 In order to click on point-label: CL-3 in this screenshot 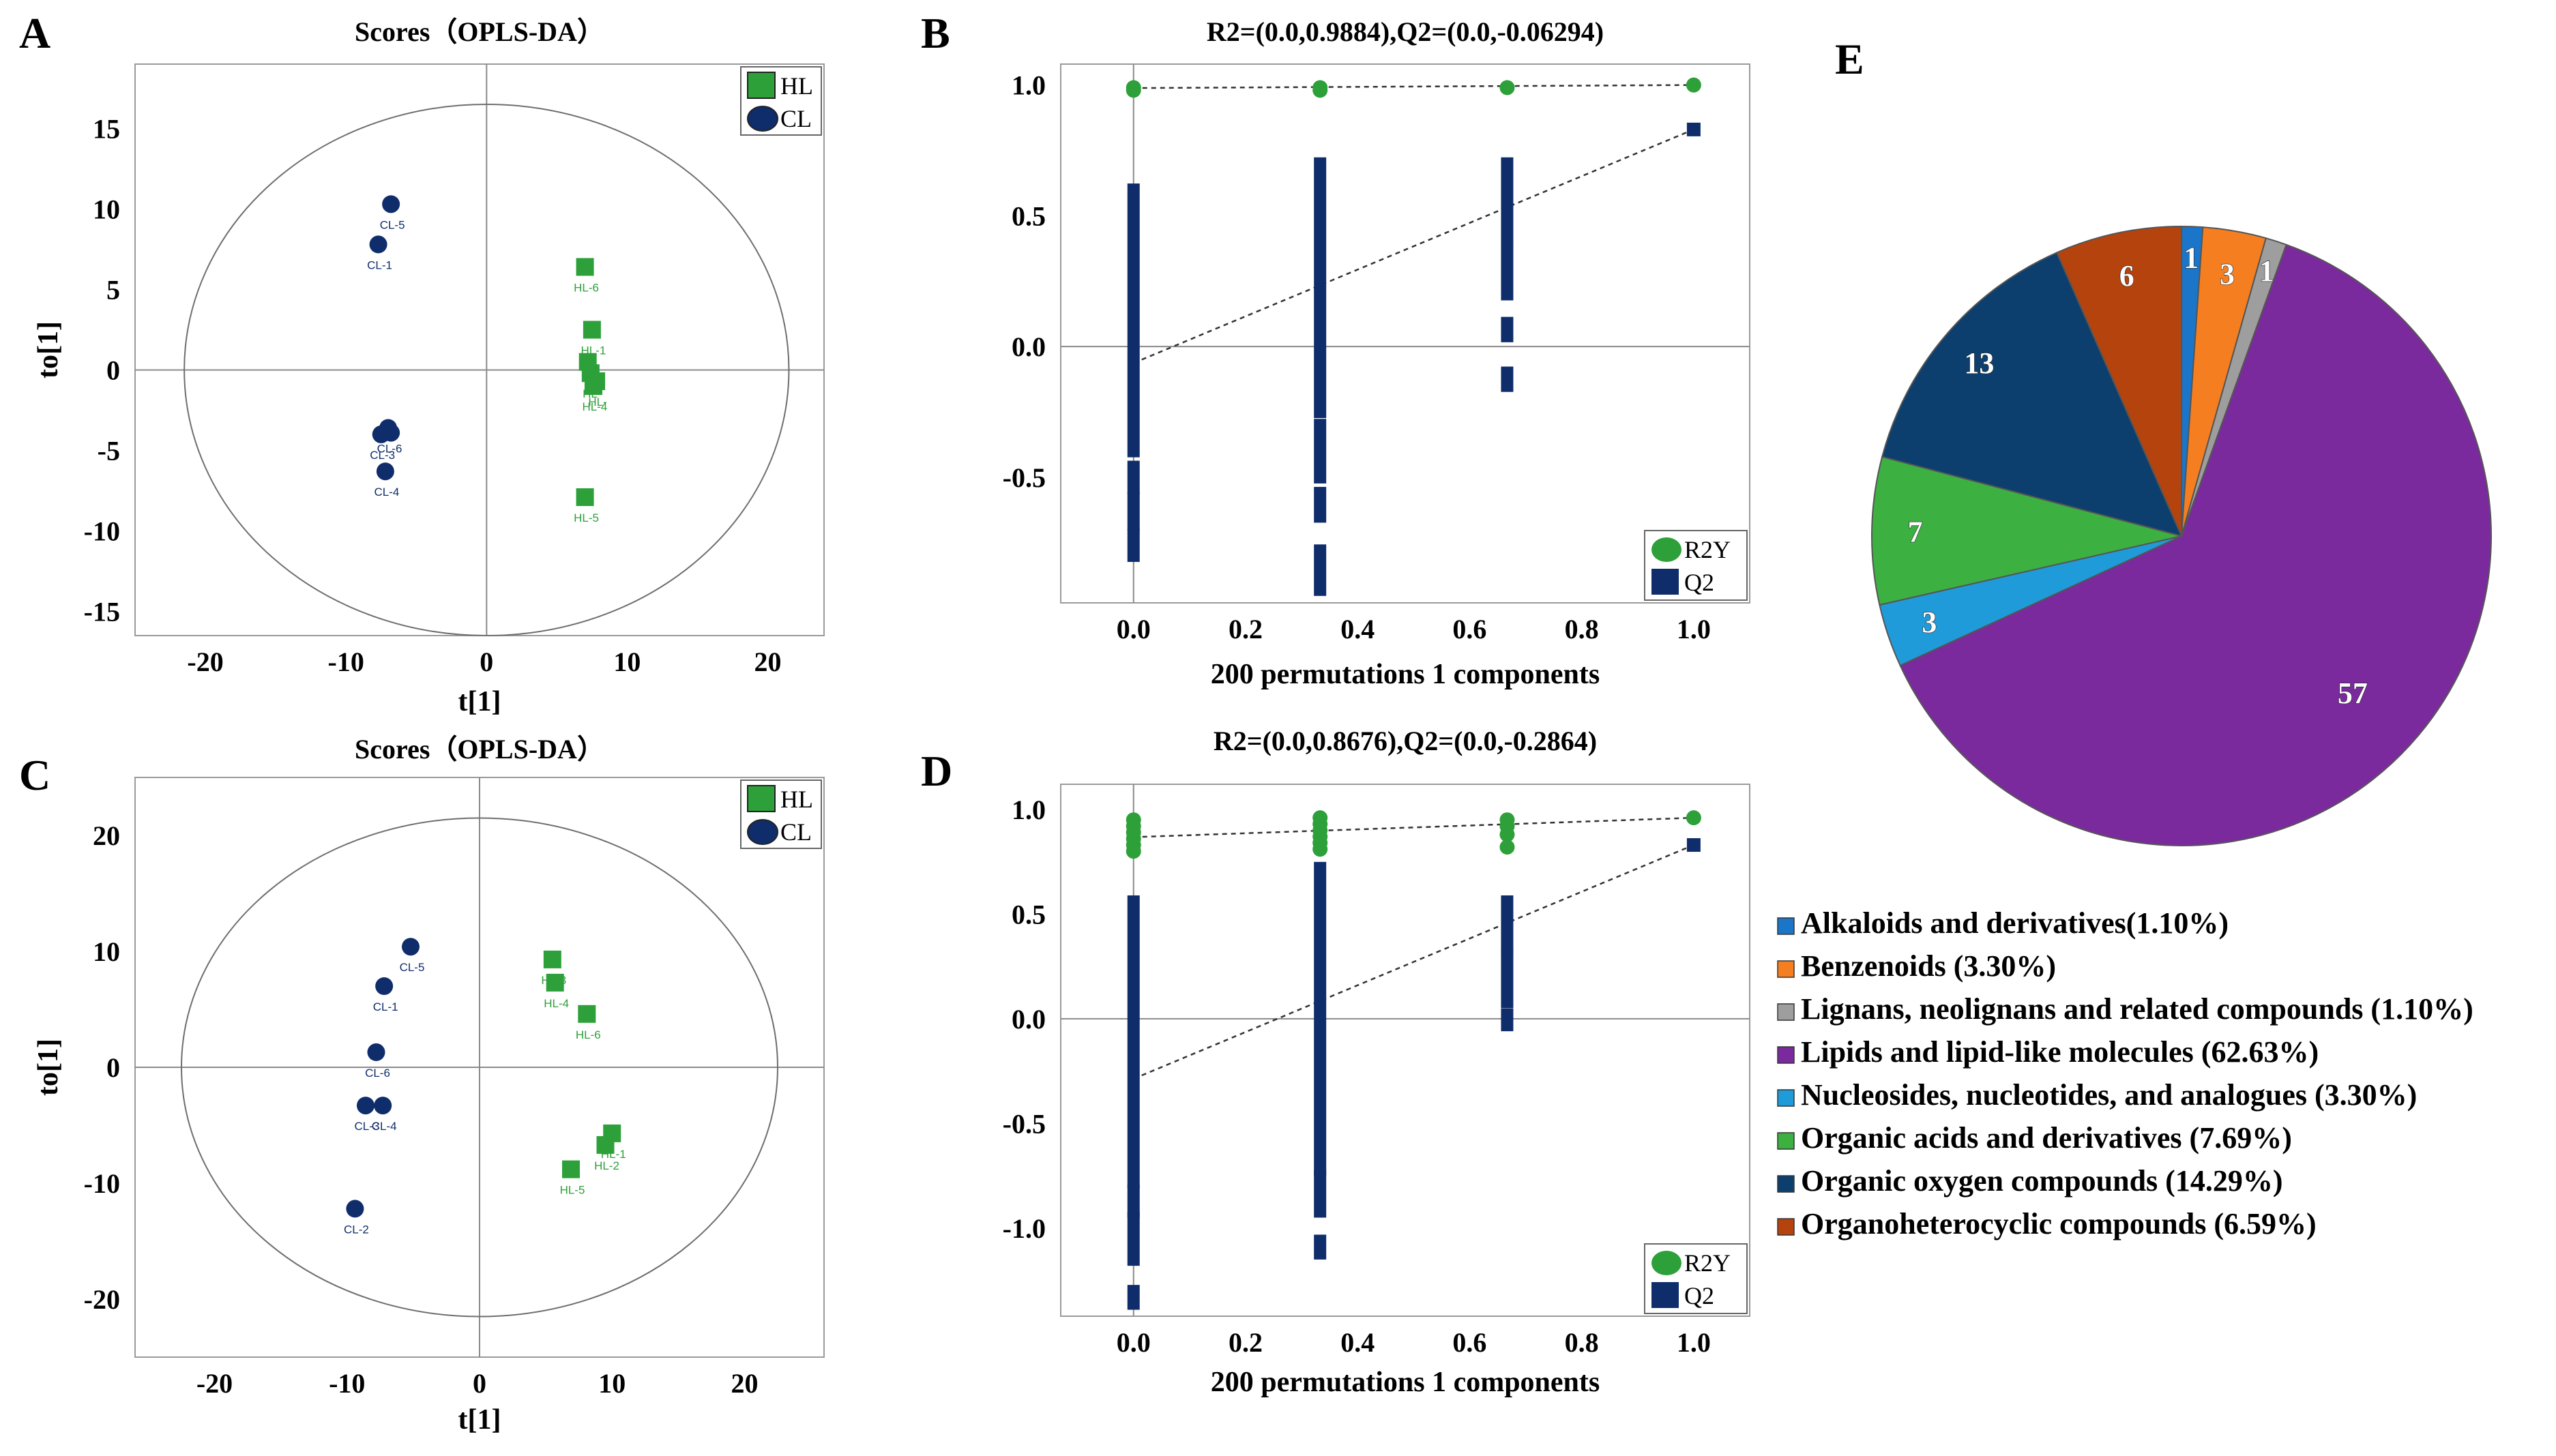, I will do `click(382, 455)`.